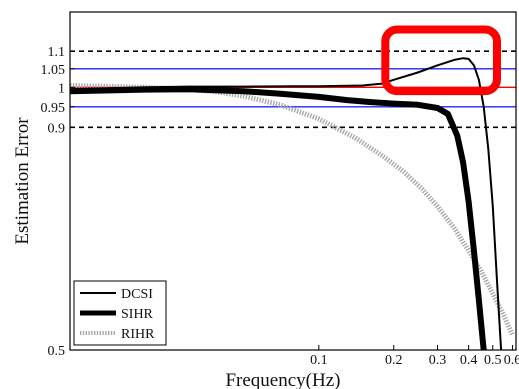  Describe the element at coordinates (138, 334) in the screenshot. I see `legend-label-rihr: RIHR` at that location.